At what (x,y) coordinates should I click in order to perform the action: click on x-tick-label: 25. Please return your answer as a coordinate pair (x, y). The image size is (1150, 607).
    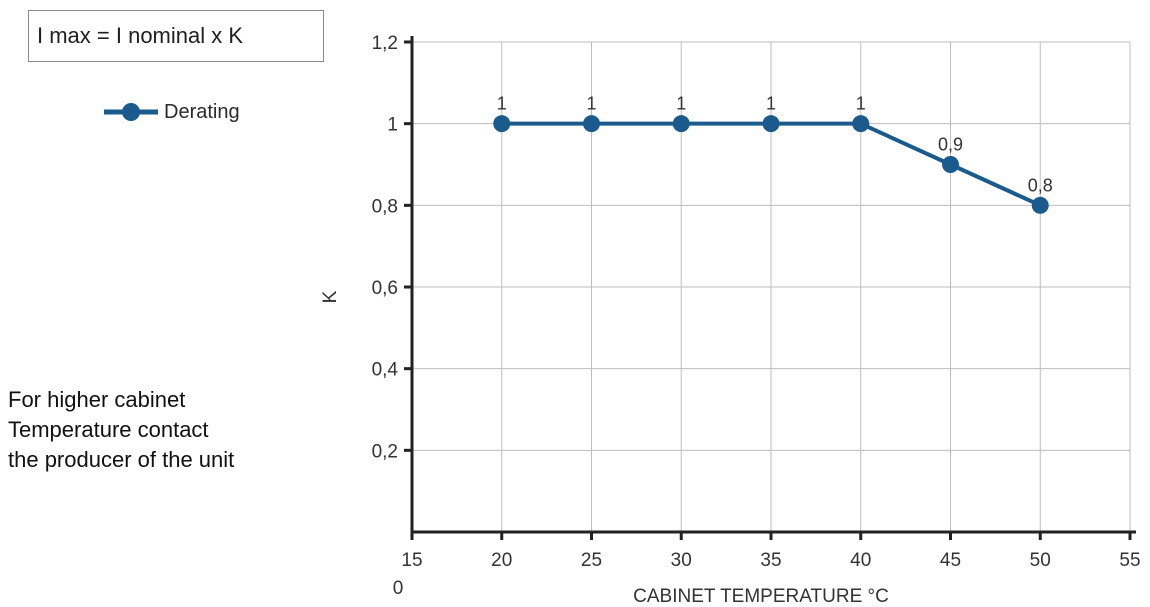
    Looking at the image, I should click on (591, 560).